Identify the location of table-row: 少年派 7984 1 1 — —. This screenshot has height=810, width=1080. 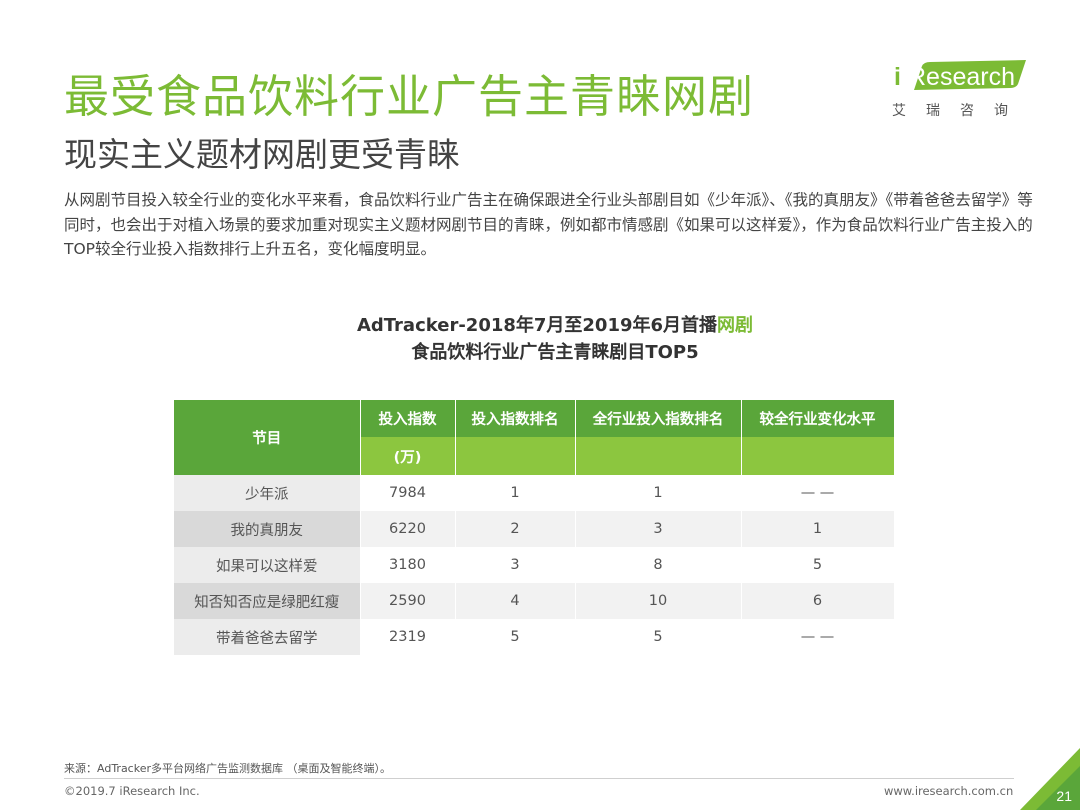
(534, 493).